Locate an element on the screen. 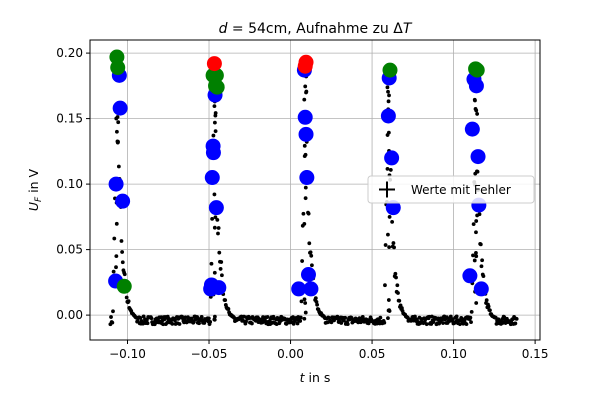 The image size is (600, 400). x-tick-label: 0.00 is located at coordinates (290, 354).